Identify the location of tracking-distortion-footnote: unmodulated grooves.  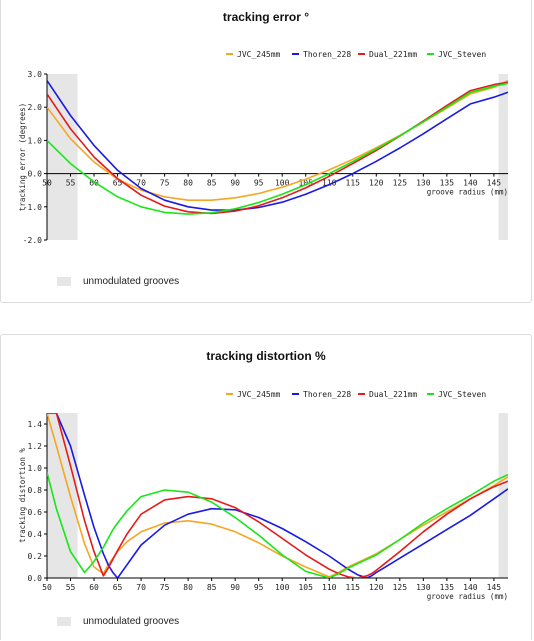
(118, 621).